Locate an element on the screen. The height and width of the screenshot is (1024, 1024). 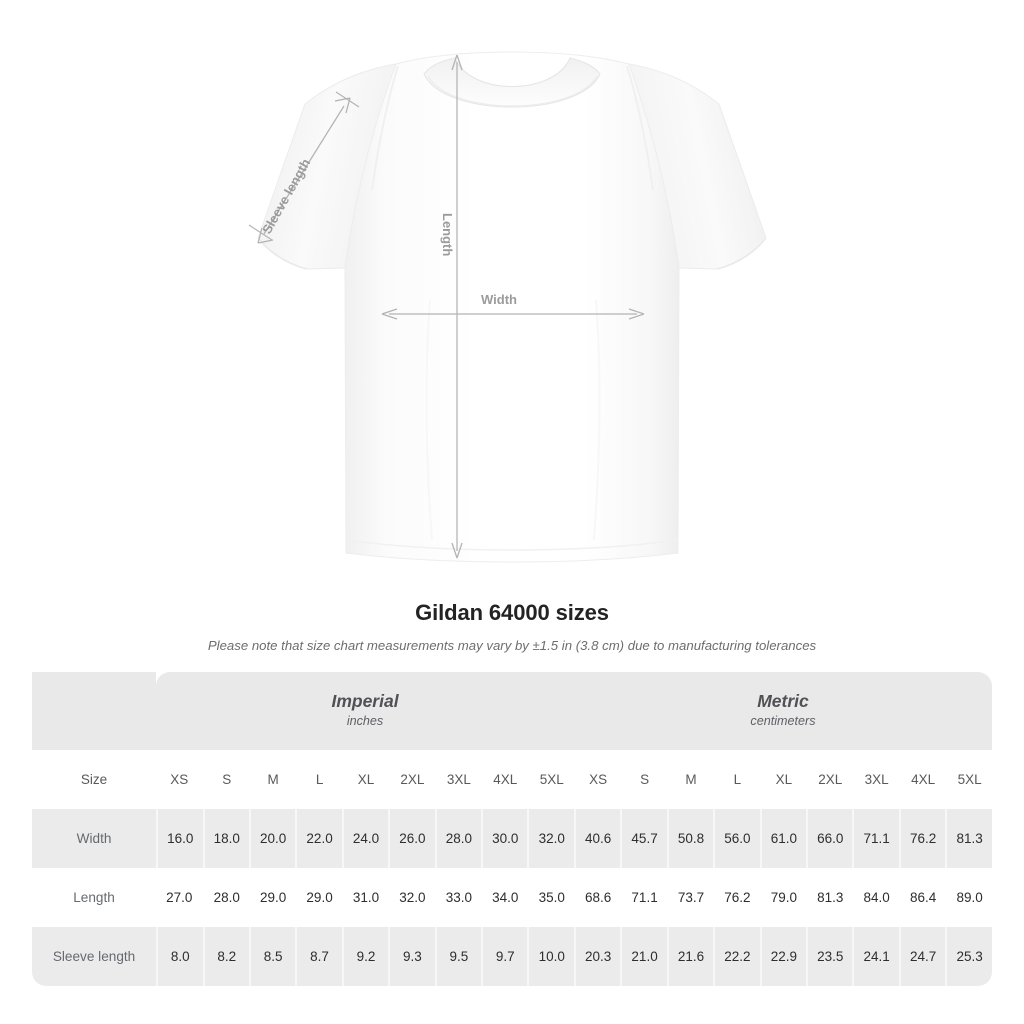
size-header-metric-3xl: 3XL is located at coordinates (875, 779).